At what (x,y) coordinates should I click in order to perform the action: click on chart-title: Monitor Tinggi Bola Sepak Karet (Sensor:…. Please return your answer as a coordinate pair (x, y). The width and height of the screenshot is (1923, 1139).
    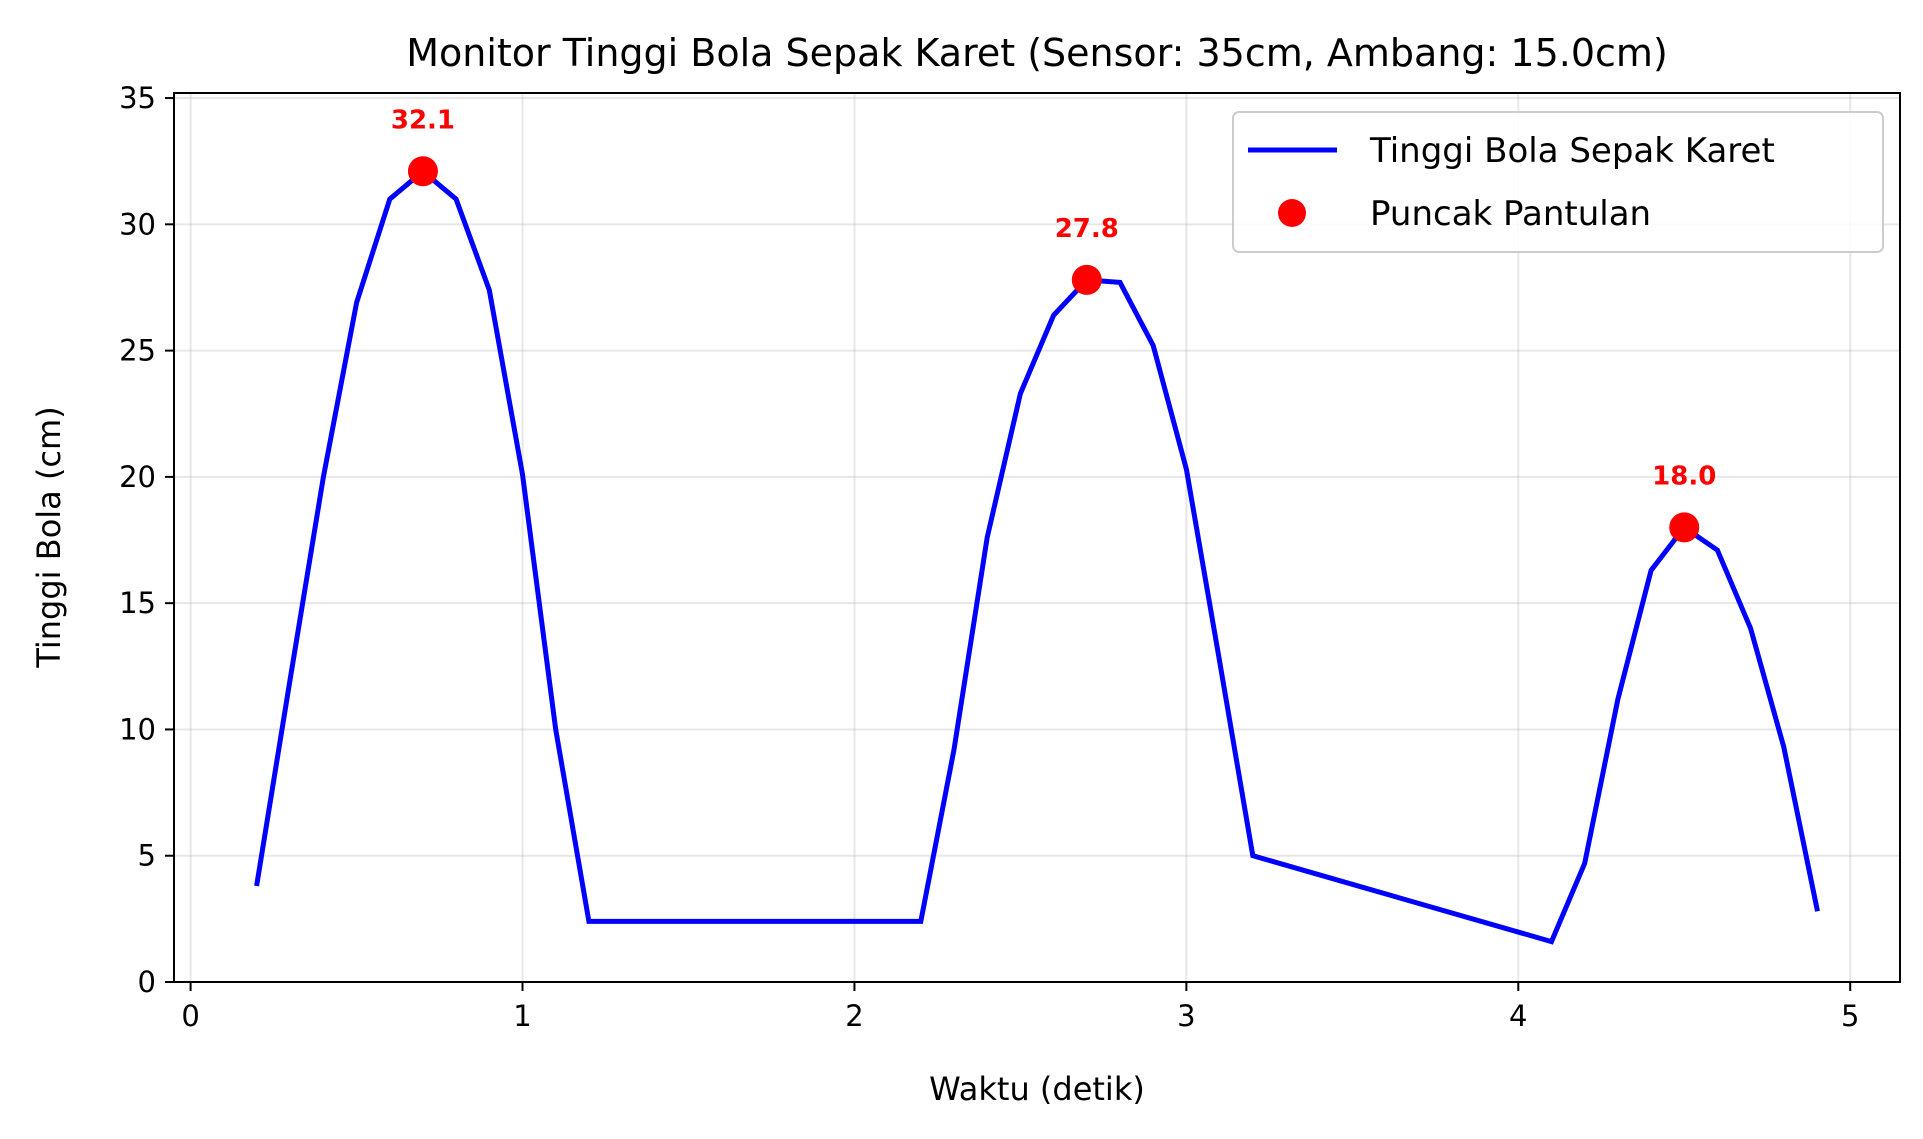
    Looking at the image, I should click on (1037, 53).